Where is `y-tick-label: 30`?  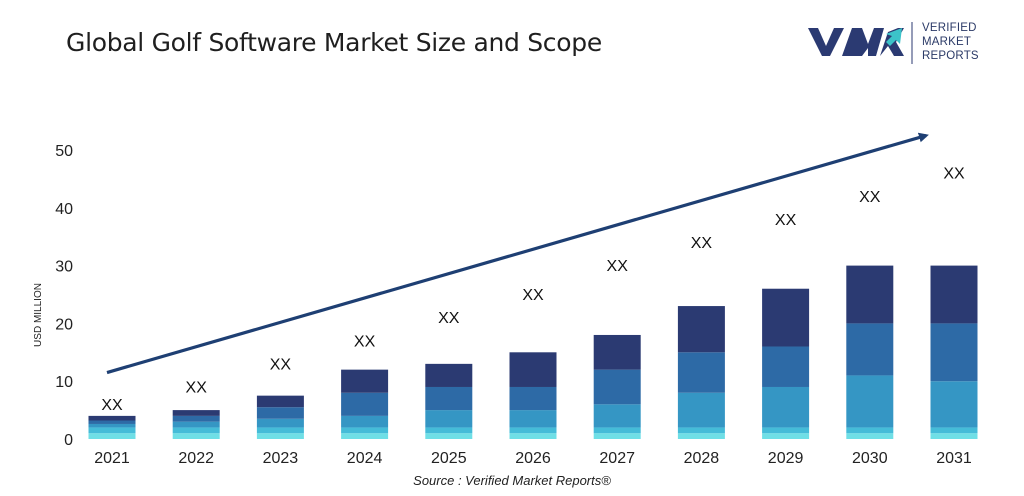
y-tick-label: 30 is located at coordinates (64, 267).